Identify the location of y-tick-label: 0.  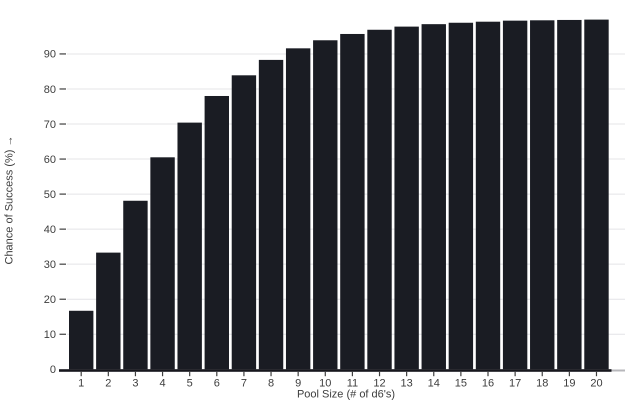
(53, 370).